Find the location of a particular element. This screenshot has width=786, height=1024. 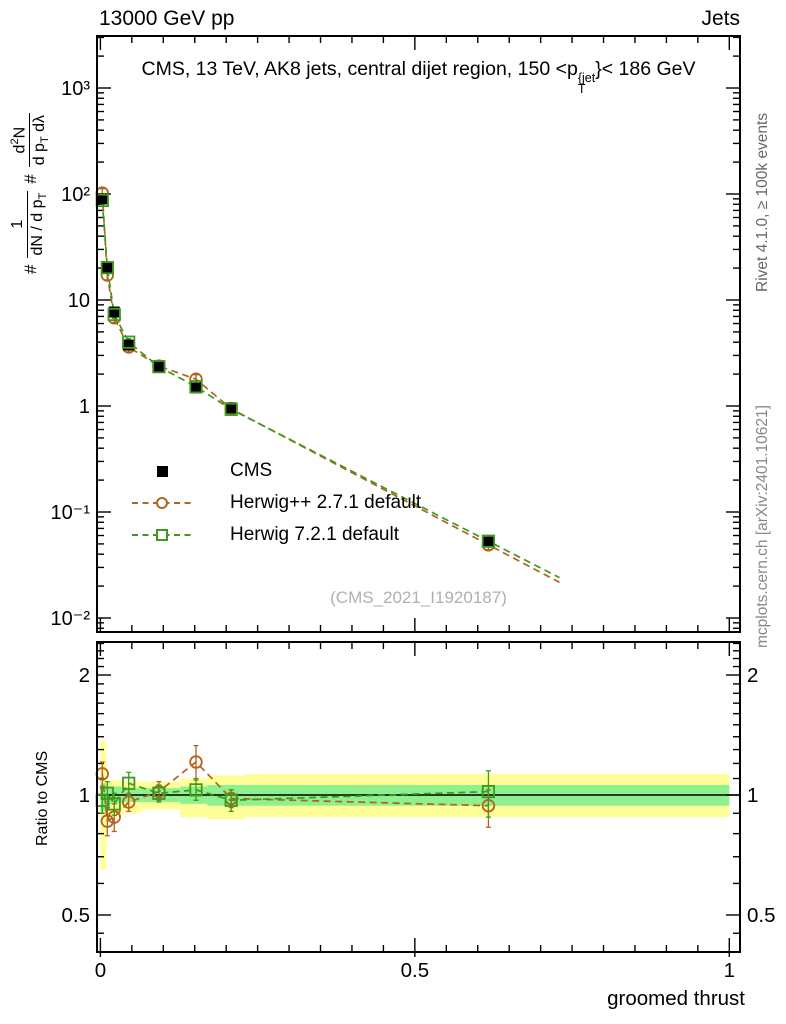

cms-legend-marker is located at coordinates (162, 471).